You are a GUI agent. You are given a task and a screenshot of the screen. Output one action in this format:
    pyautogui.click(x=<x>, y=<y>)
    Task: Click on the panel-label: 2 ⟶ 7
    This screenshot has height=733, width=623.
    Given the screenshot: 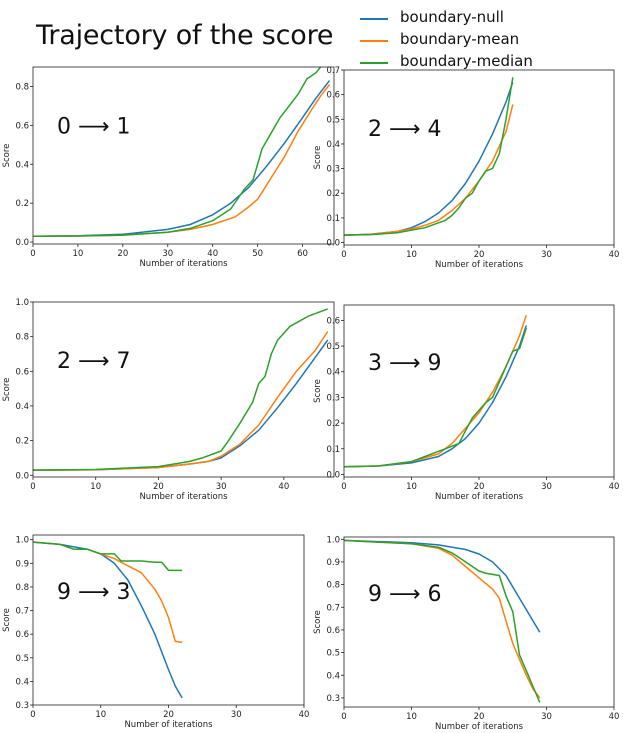 What is the action you would take?
    pyautogui.click(x=94, y=361)
    